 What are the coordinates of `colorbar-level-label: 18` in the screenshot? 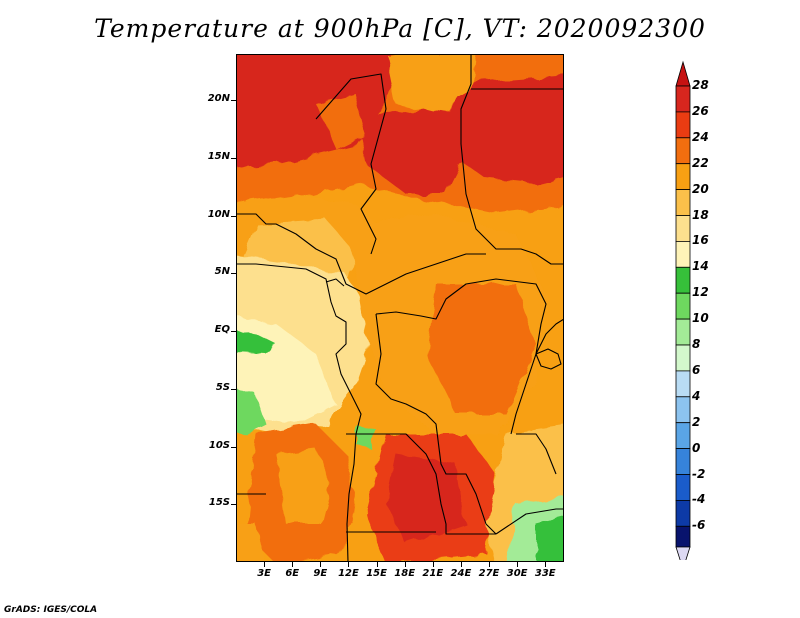 It's located at (700, 214).